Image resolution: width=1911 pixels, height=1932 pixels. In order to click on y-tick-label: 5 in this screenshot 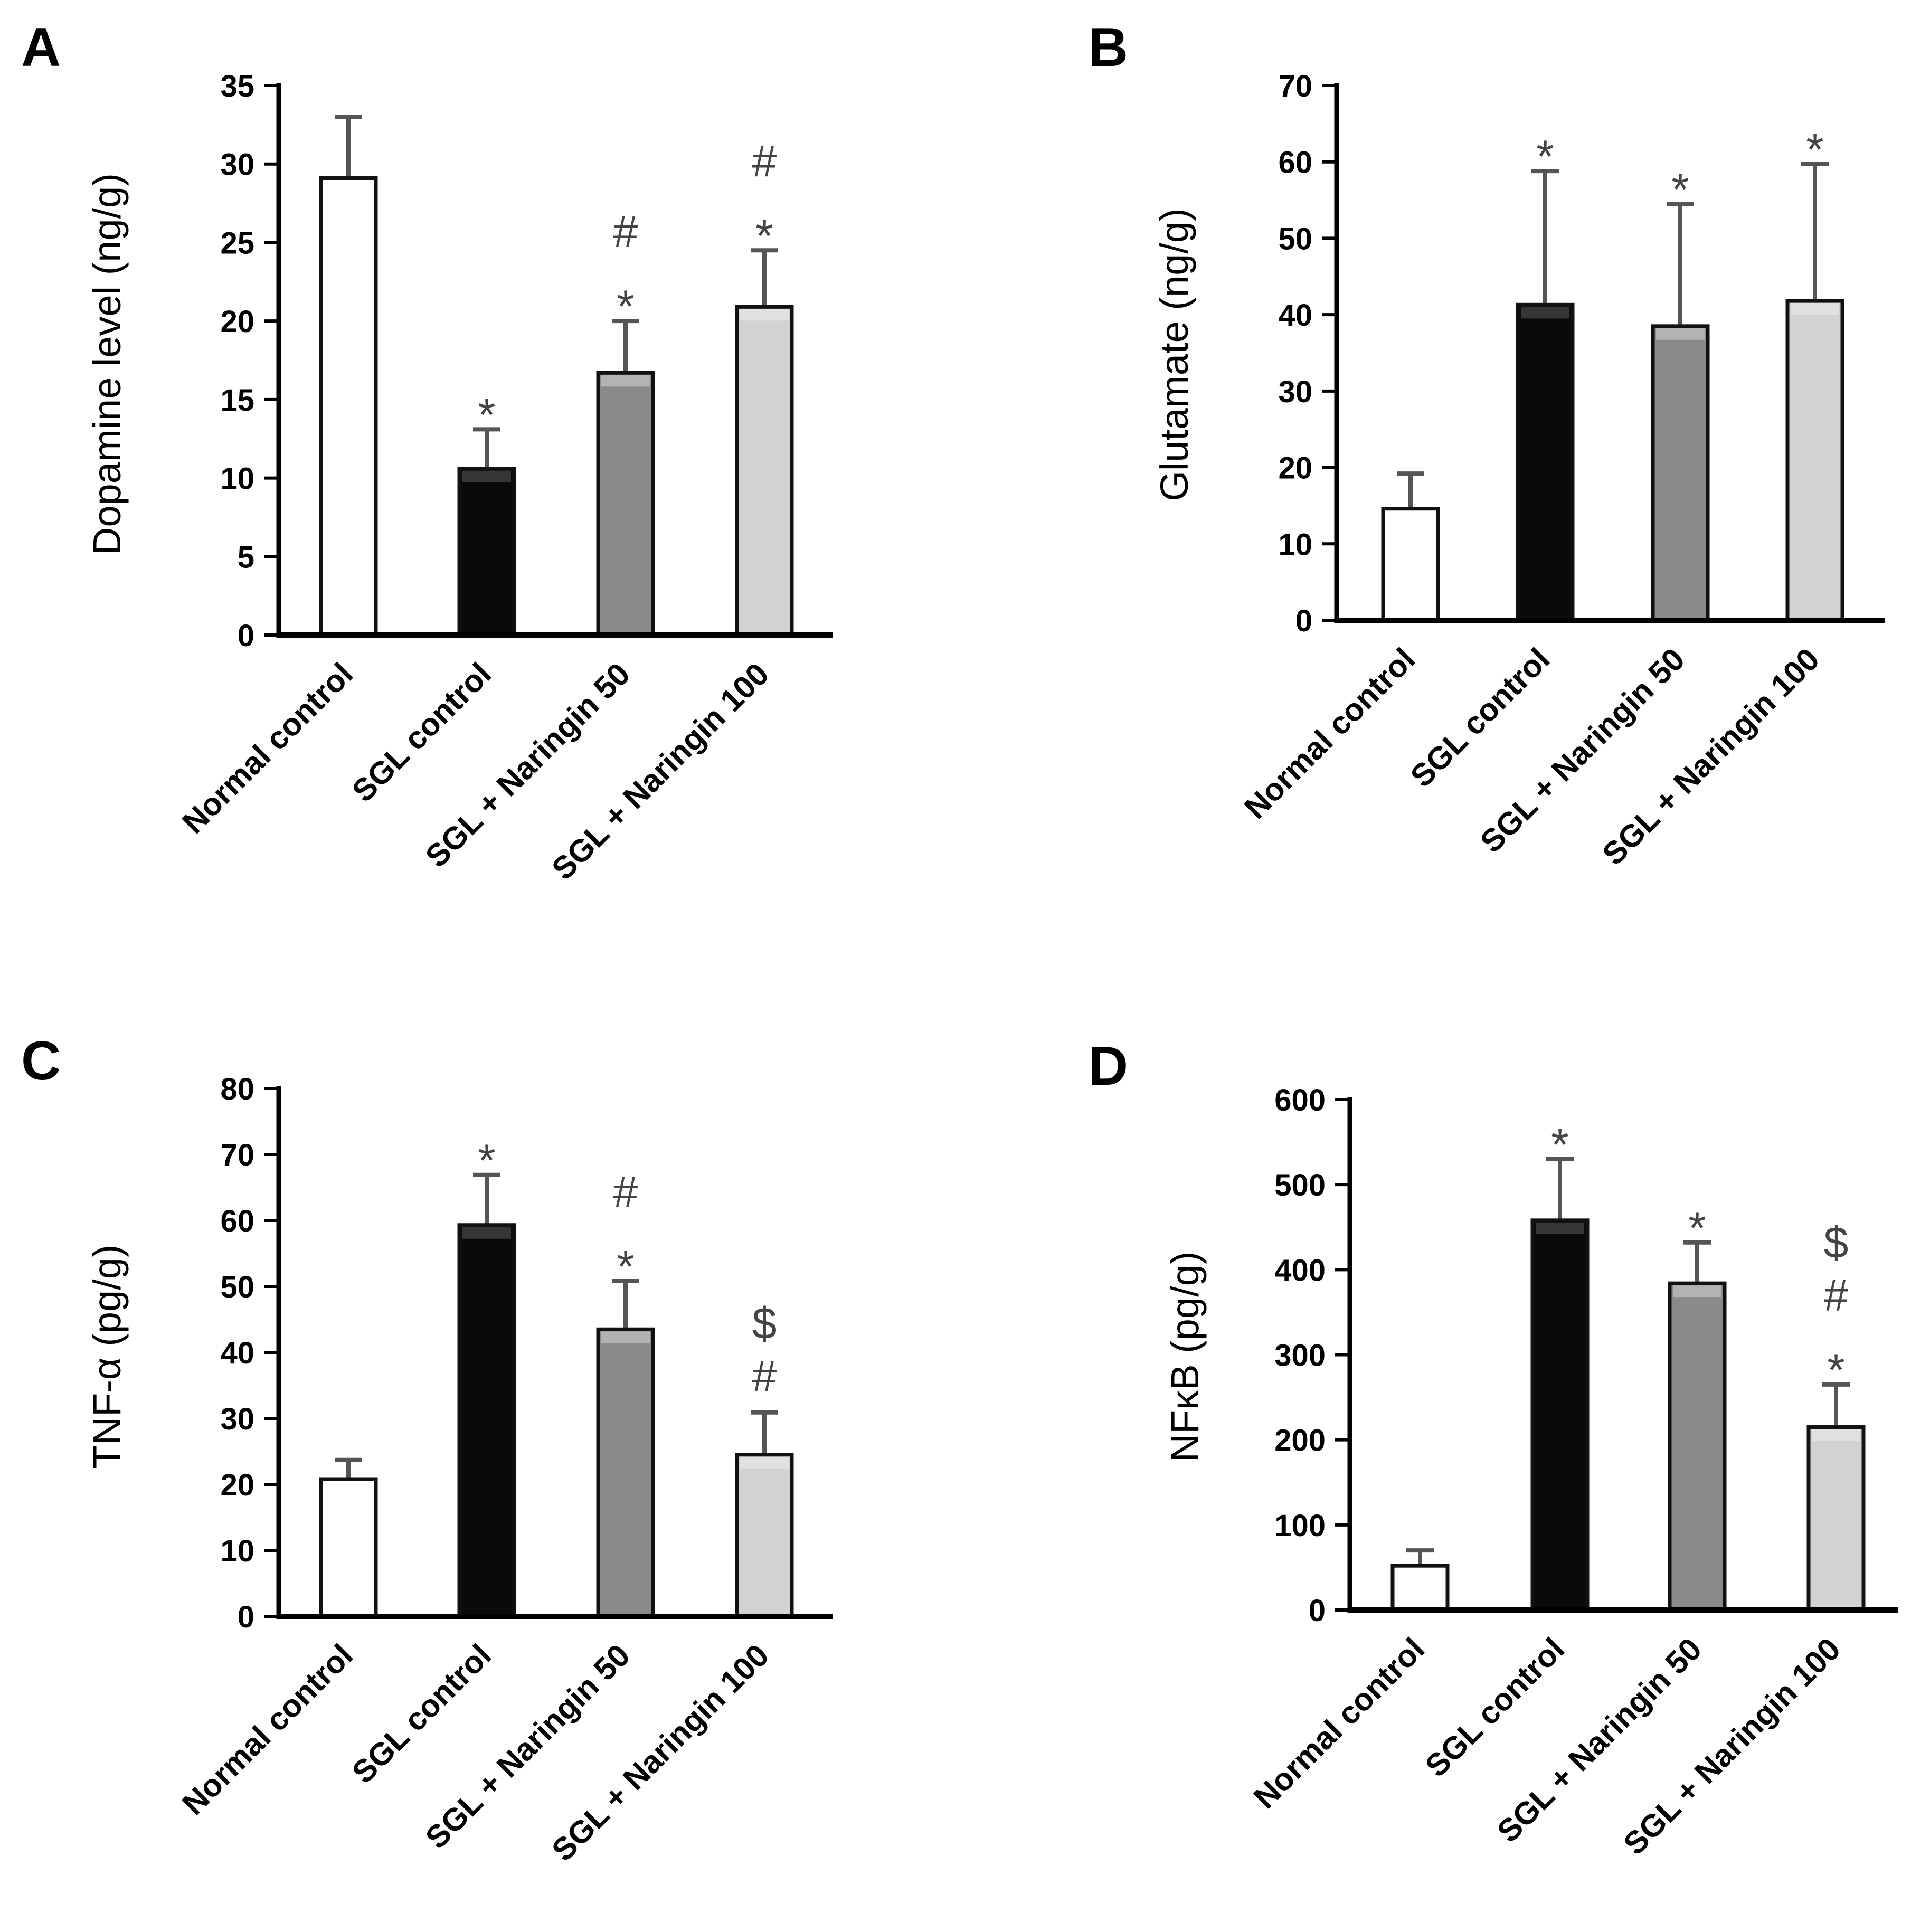, I will do `click(246, 557)`.